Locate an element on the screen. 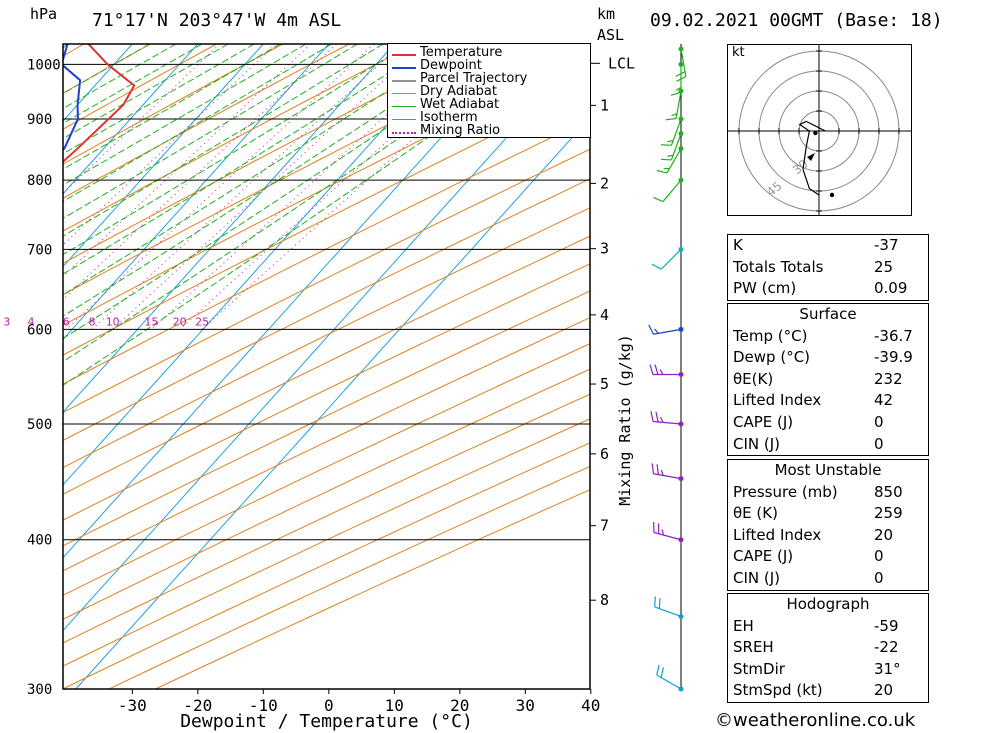 The image size is (1000, 733). index-row: Lifted Index 20 is located at coordinates (813, 534).